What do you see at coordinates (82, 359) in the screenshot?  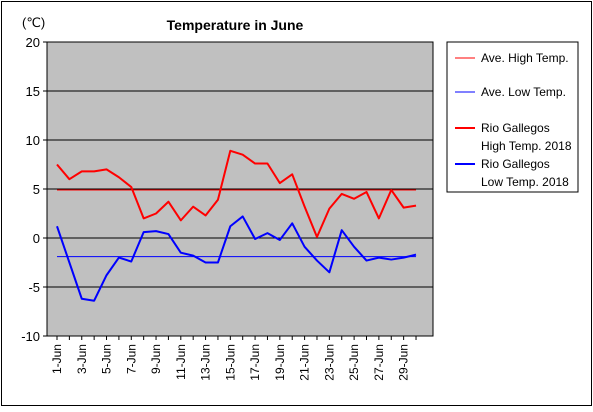 I see `x-tick-label: 3-Jun` at bounding box center [82, 359].